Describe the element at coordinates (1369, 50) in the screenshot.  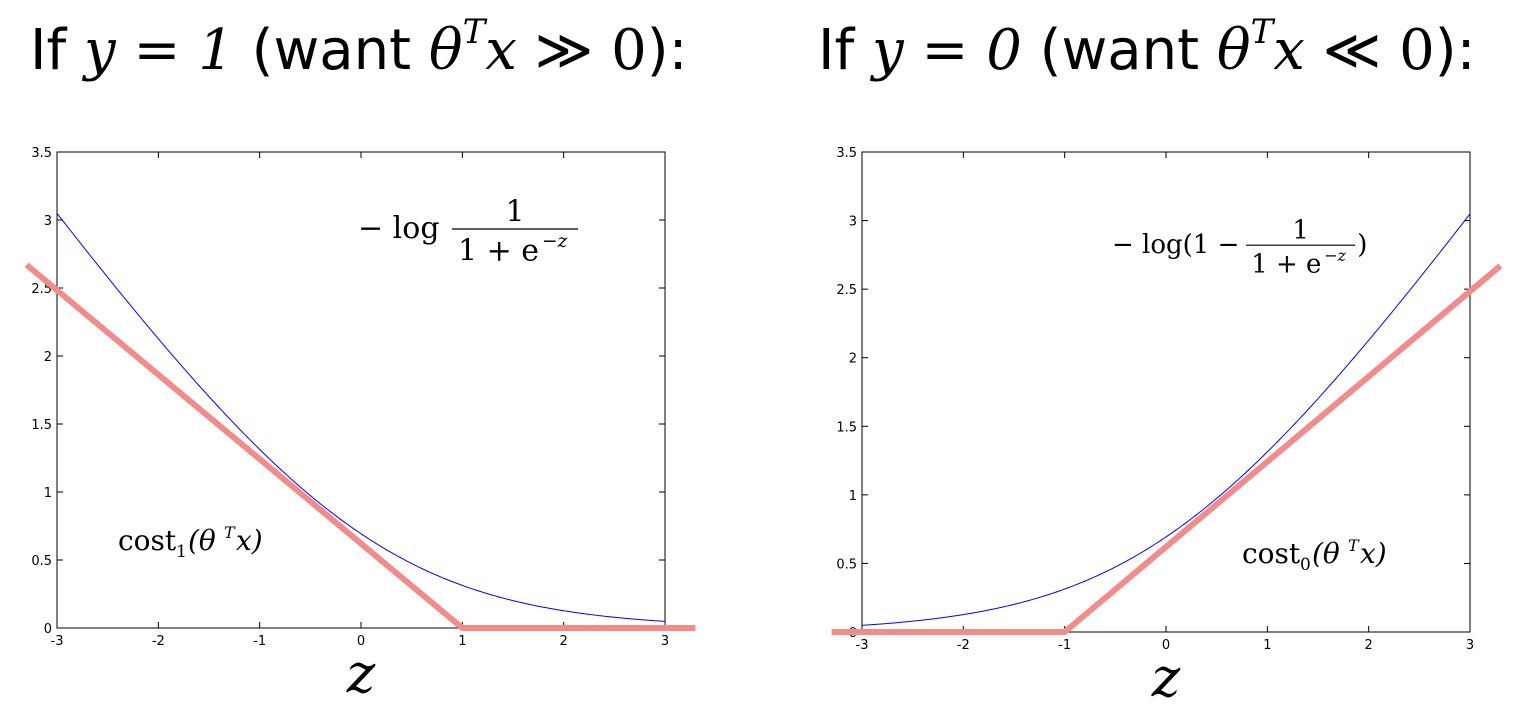
I see `heading-relation: ≪ 0` at that location.